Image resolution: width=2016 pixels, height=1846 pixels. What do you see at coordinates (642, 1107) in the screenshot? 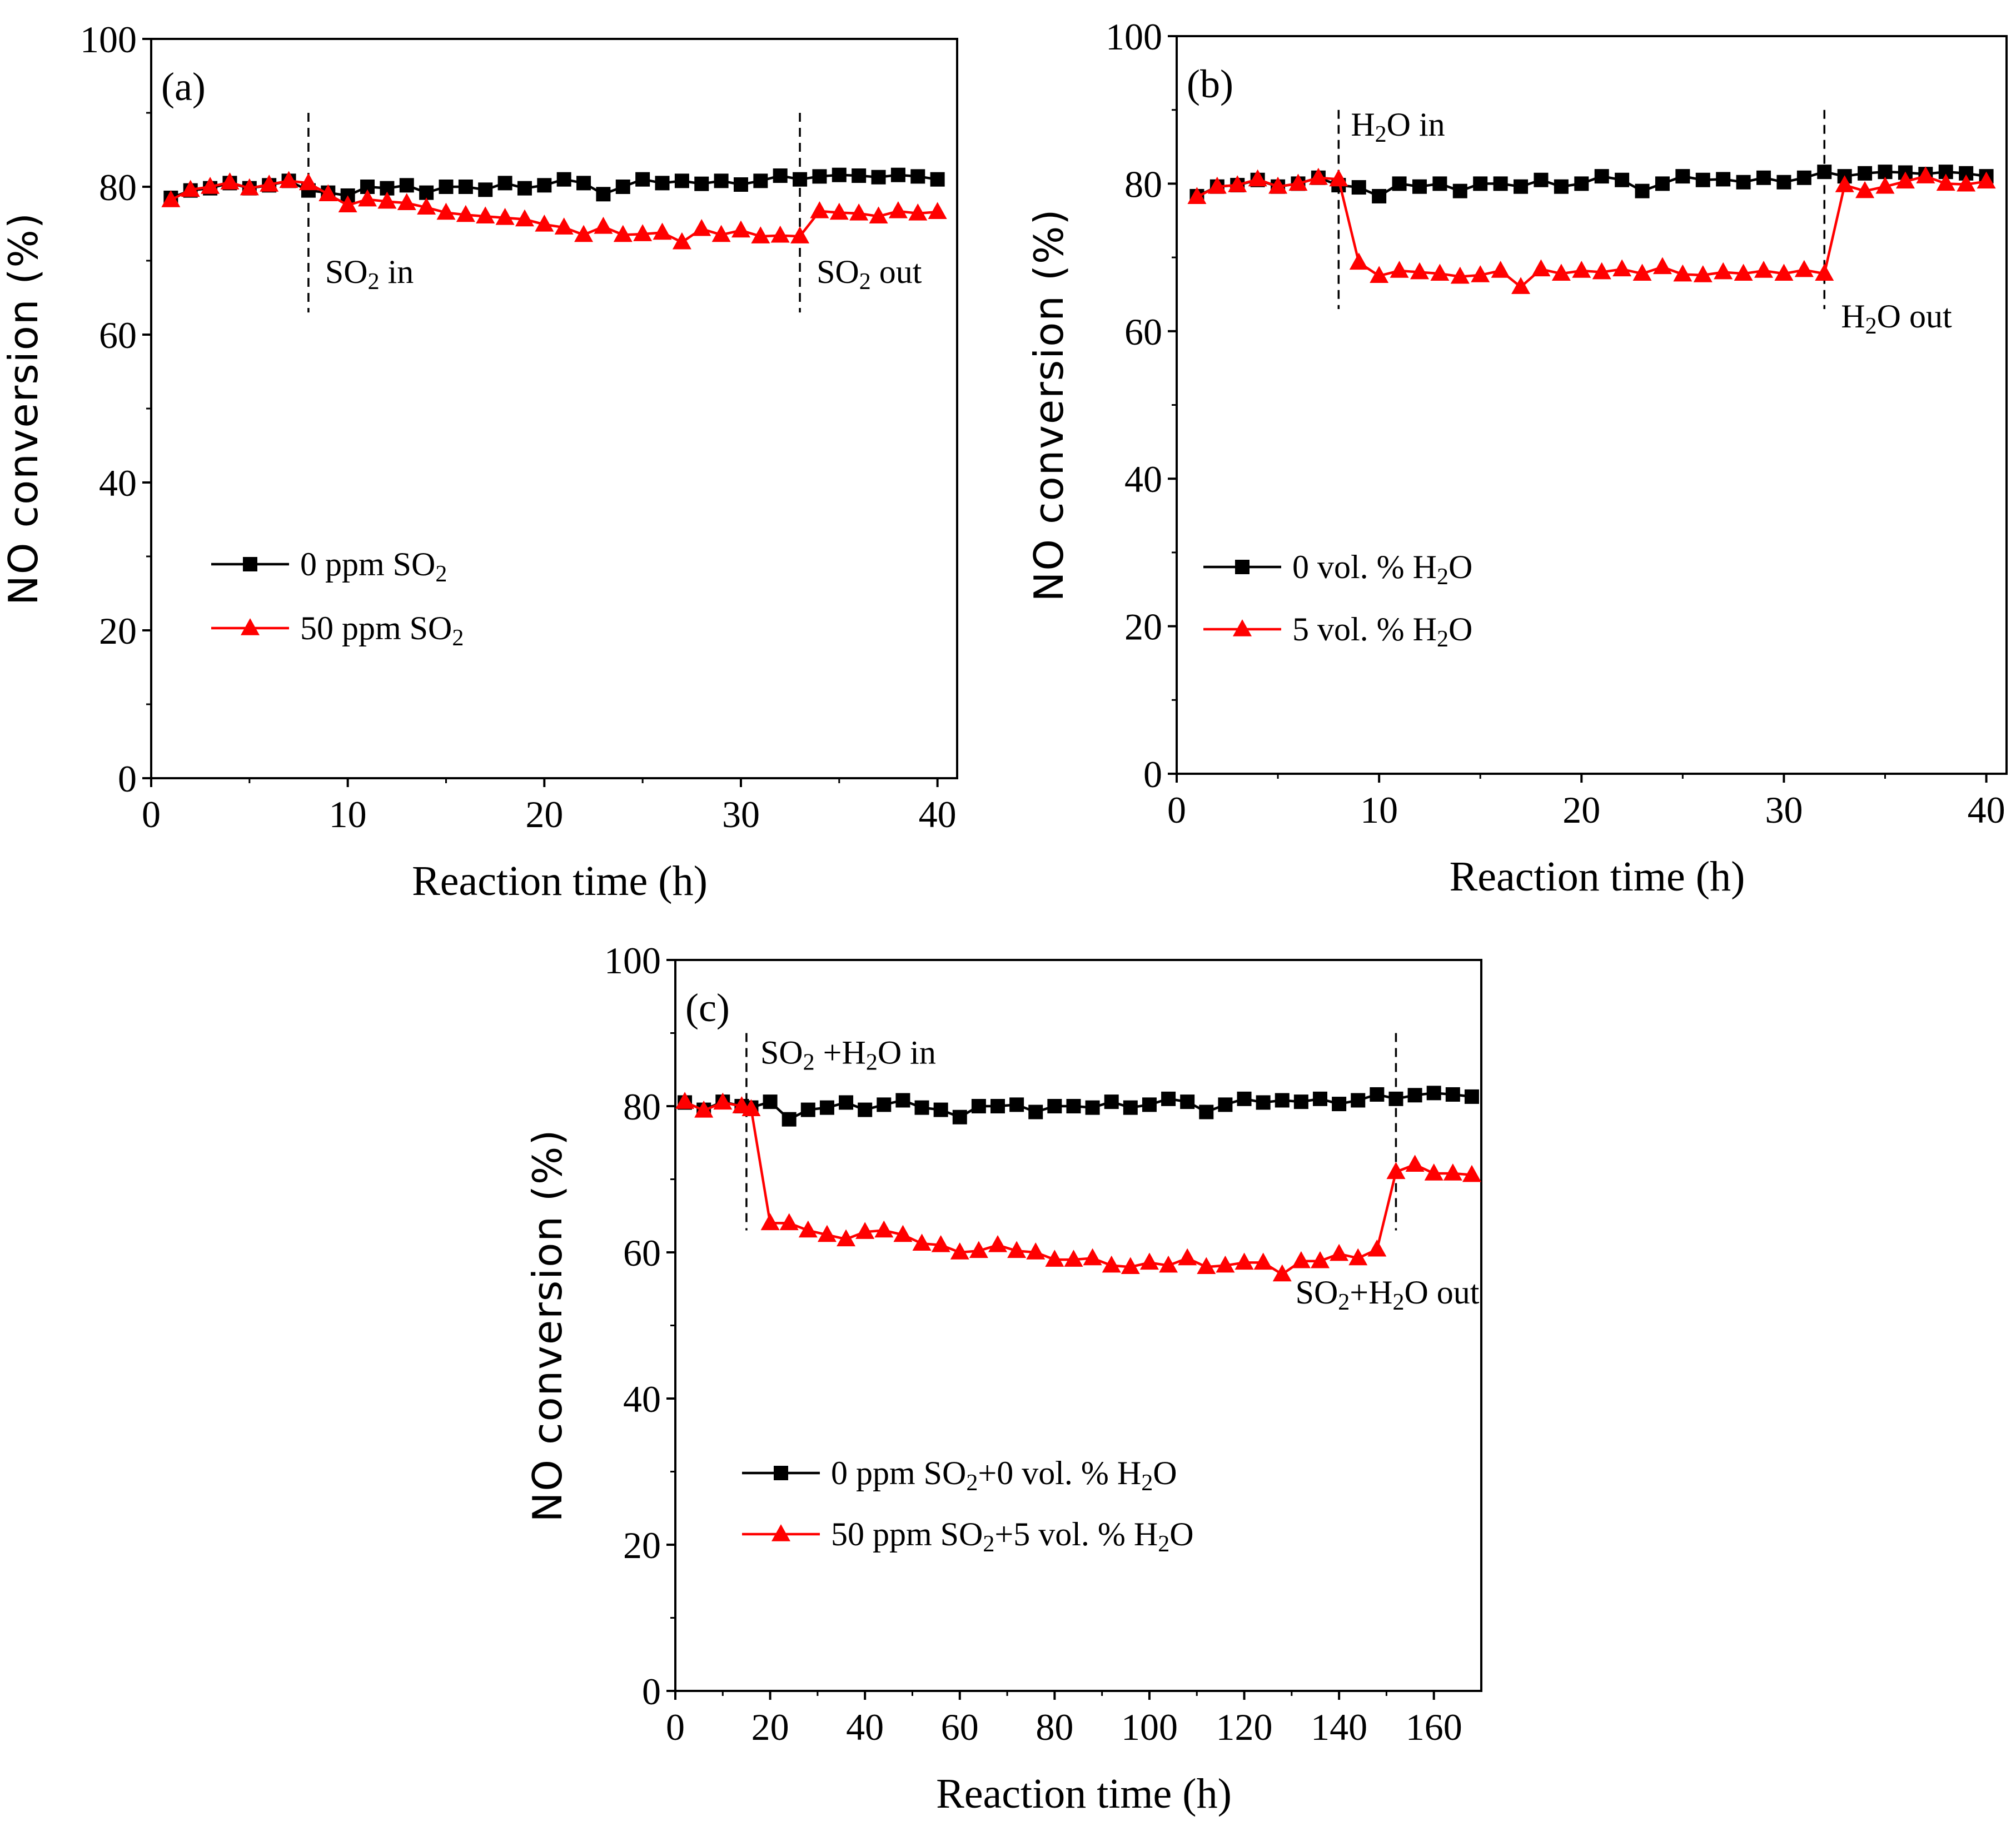
I see `y-tick-label: 80` at bounding box center [642, 1107].